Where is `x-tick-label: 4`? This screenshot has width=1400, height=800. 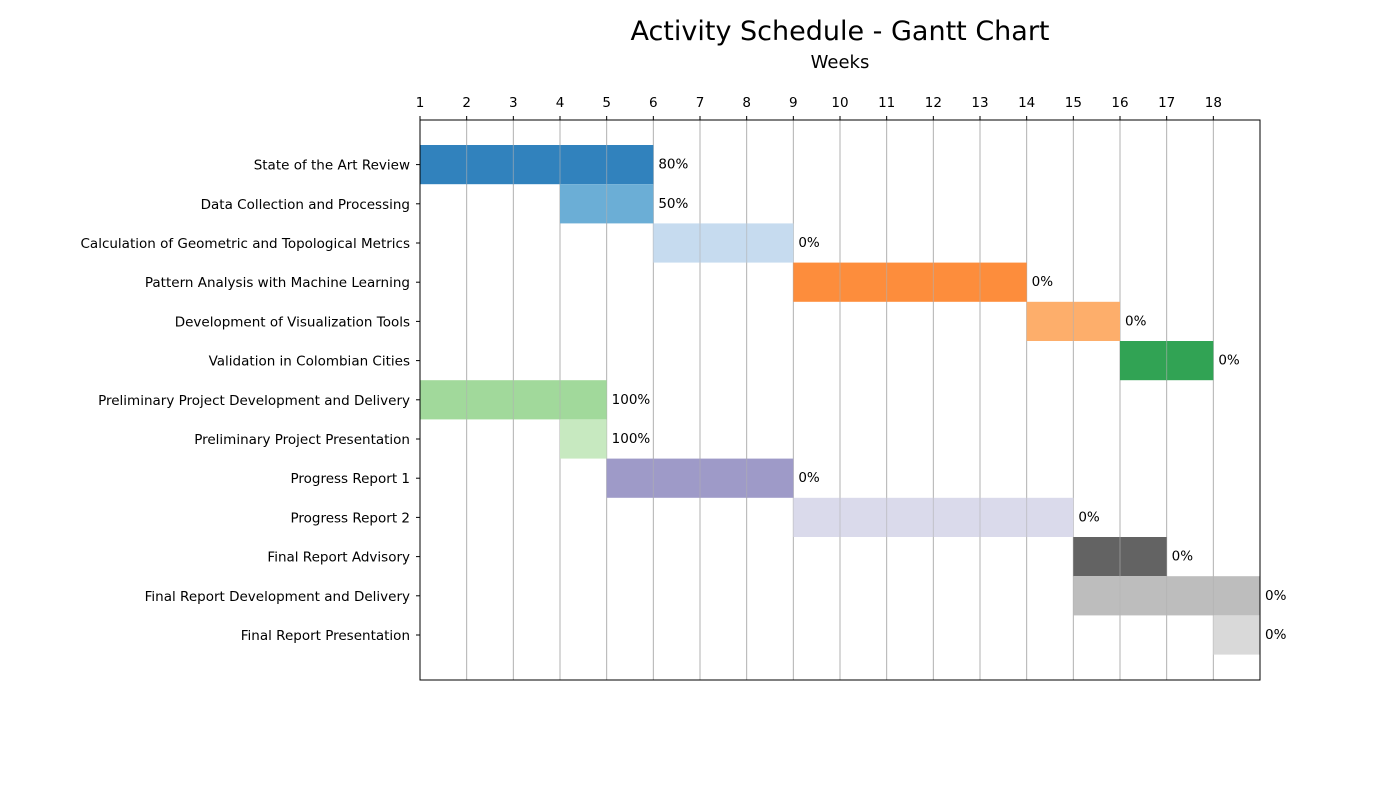 x-tick-label: 4 is located at coordinates (560, 103).